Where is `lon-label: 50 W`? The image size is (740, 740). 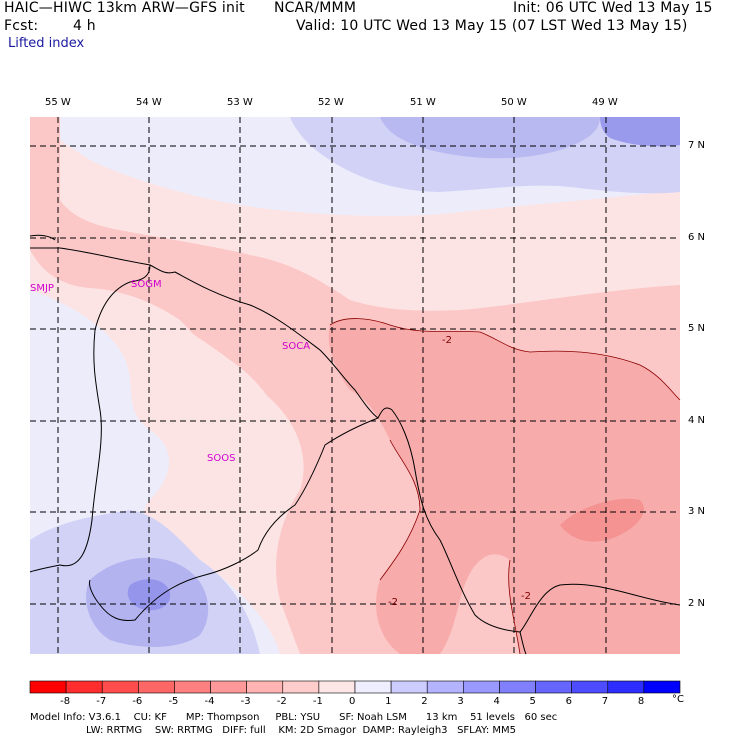 lon-label: 50 W is located at coordinates (514, 102).